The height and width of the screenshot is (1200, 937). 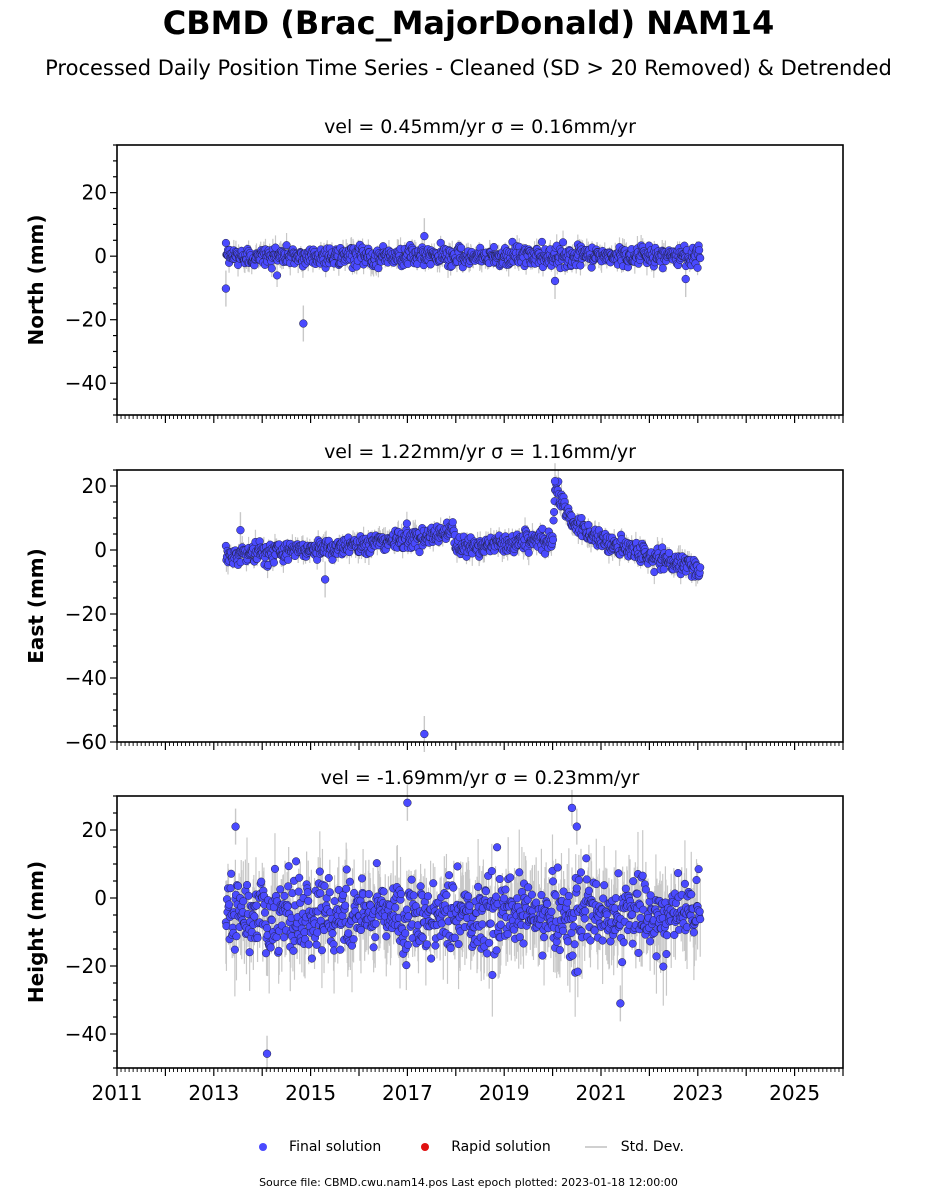 I want to click on panel-title: vel = 1.22mm/yr σ = 1.16mm/yr, so click(x=480, y=452).